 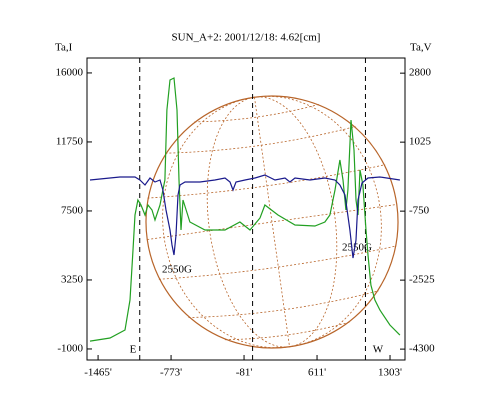 I want to click on y-tick-label: -1000, so click(x=70, y=348).